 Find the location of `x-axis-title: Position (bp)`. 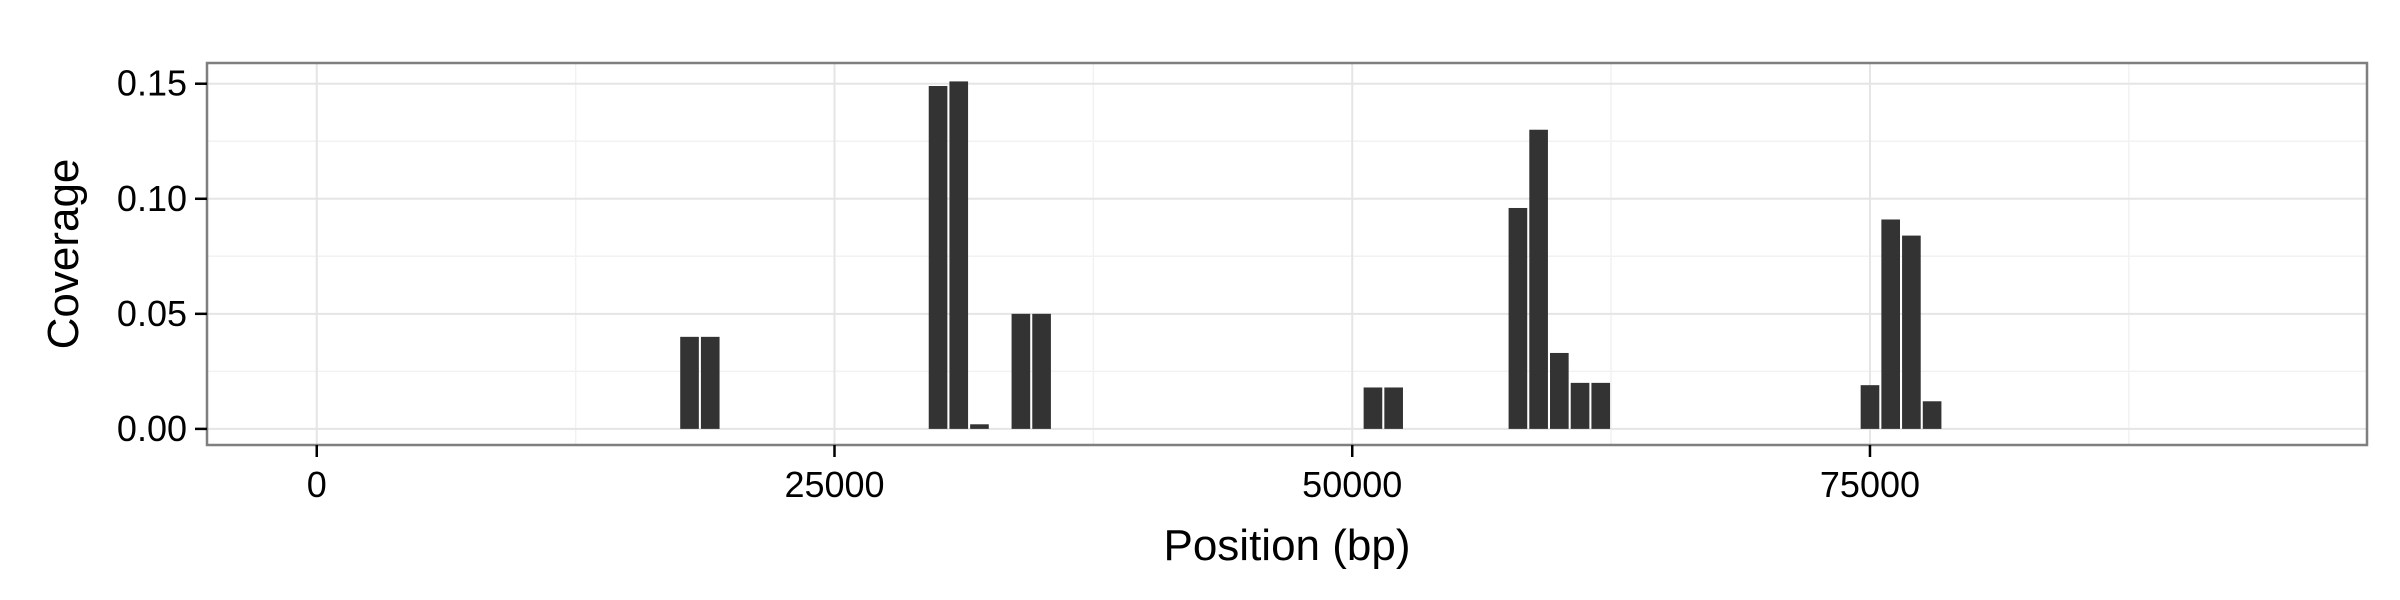

x-axis-title: Position (bp) is located at coordinates (1286, 545).